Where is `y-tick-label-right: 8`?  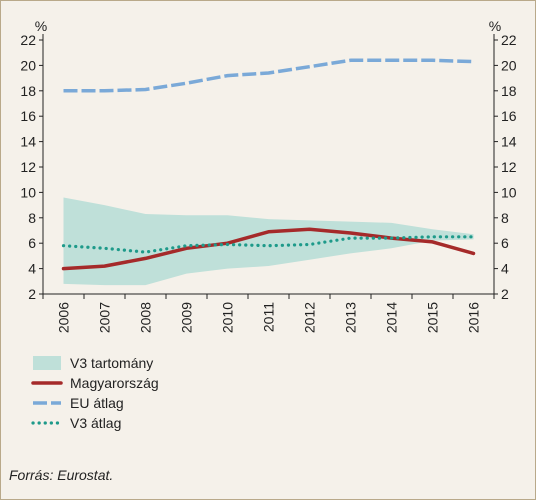 y-tick-label-right: 8 is located at coordinates (505, 218).